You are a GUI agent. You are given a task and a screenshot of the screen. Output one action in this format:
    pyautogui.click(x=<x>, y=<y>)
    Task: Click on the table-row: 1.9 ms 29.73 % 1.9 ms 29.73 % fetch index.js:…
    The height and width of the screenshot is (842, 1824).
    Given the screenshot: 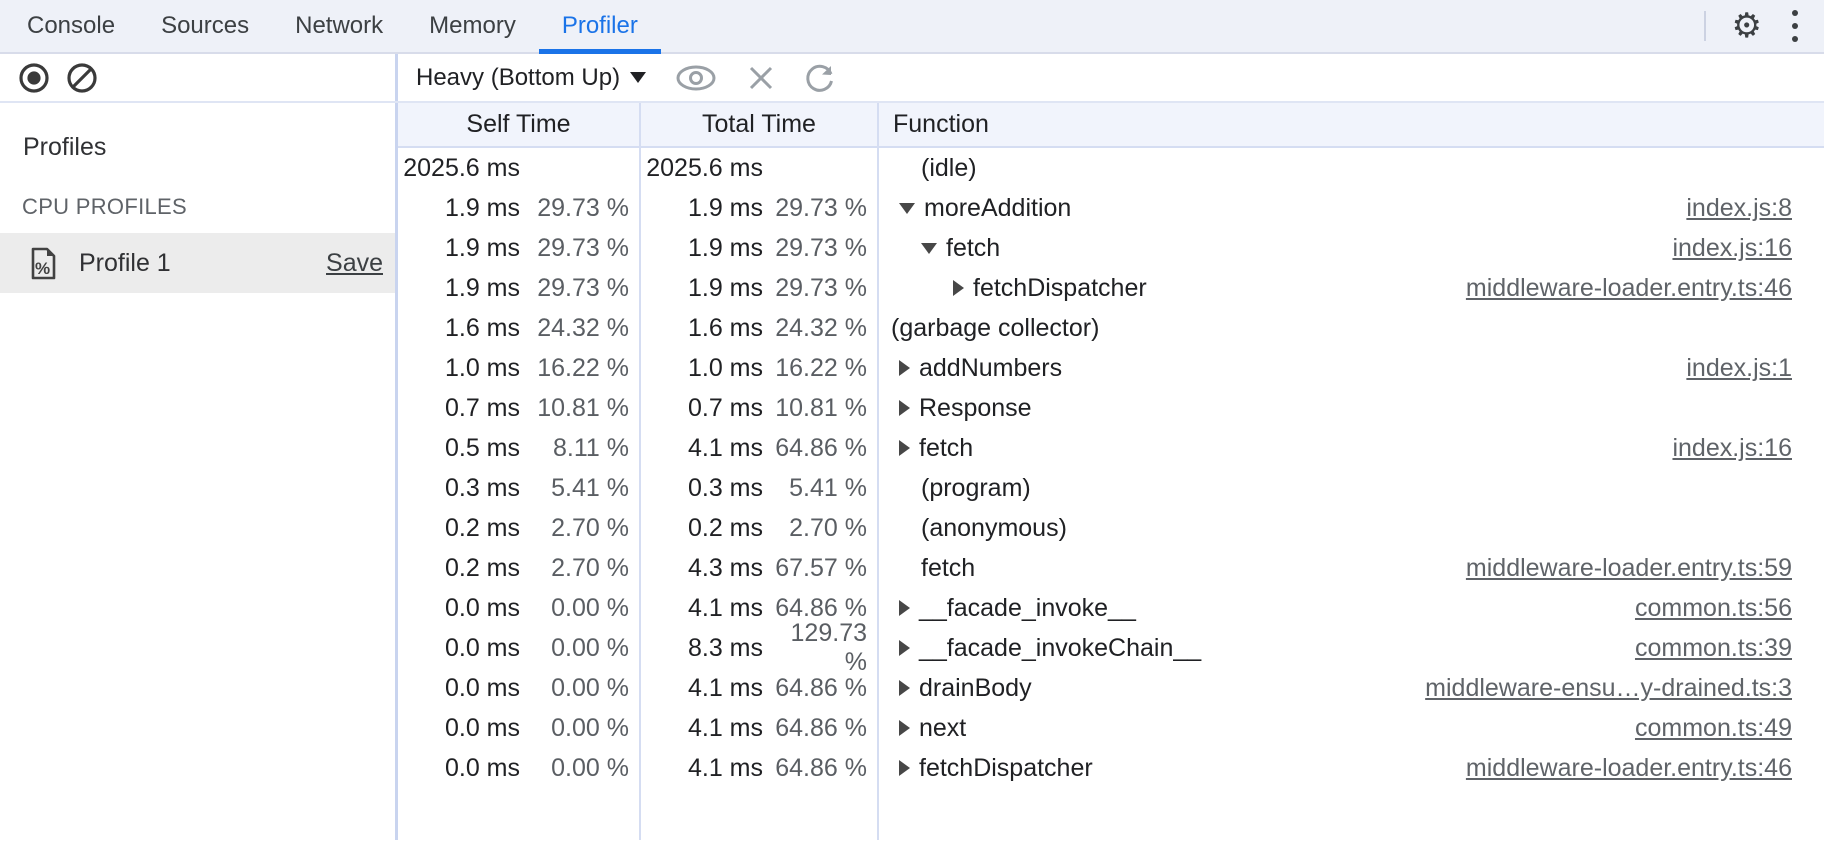 What is the action you would take?
    pyautogui.click(x=1111, y=248)
    